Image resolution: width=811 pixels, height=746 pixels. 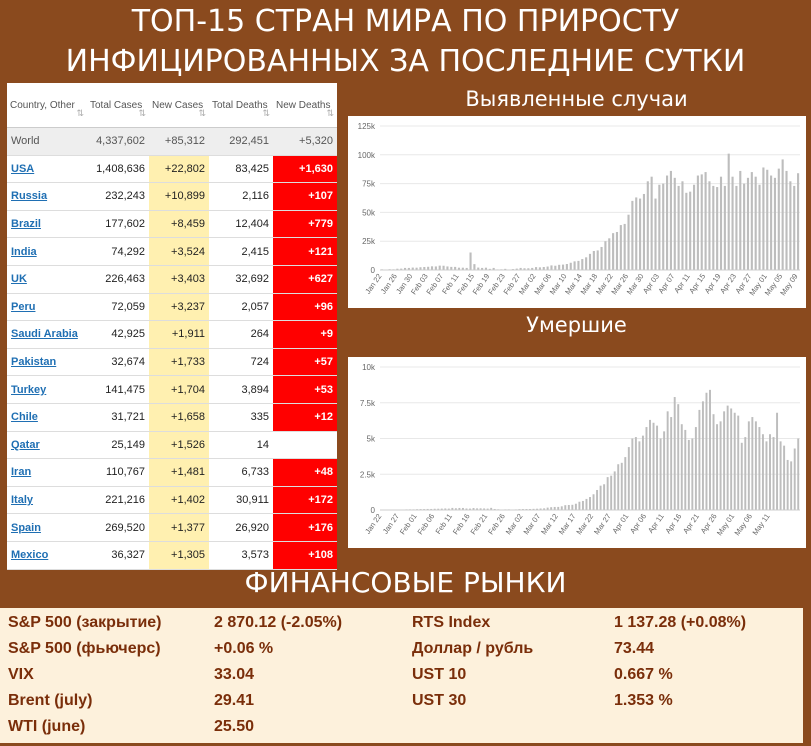 I want to click on table-row: USA 1,408,636 +22,802 83,425 +1,630, so click(x=172, y=169).